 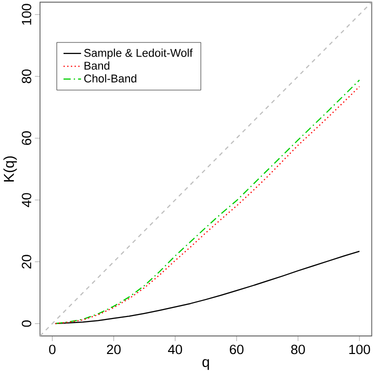 I want to click on x-tick-label: 60, so click(x=237, y=349).